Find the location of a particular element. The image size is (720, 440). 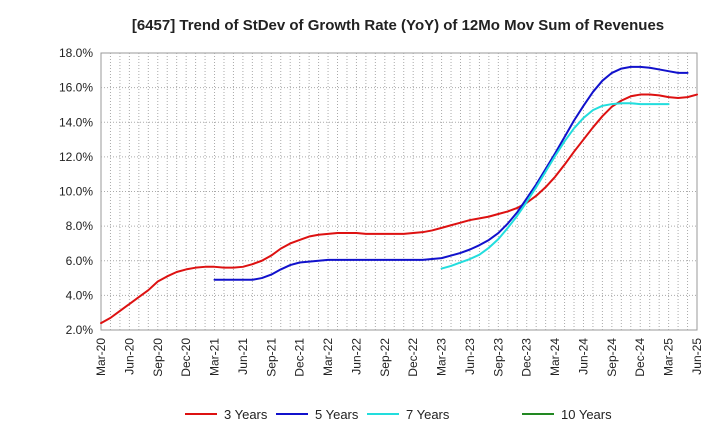

legend: 3 Years 5 Years 7 Years 10 Years is located at coordinates (398, 414).